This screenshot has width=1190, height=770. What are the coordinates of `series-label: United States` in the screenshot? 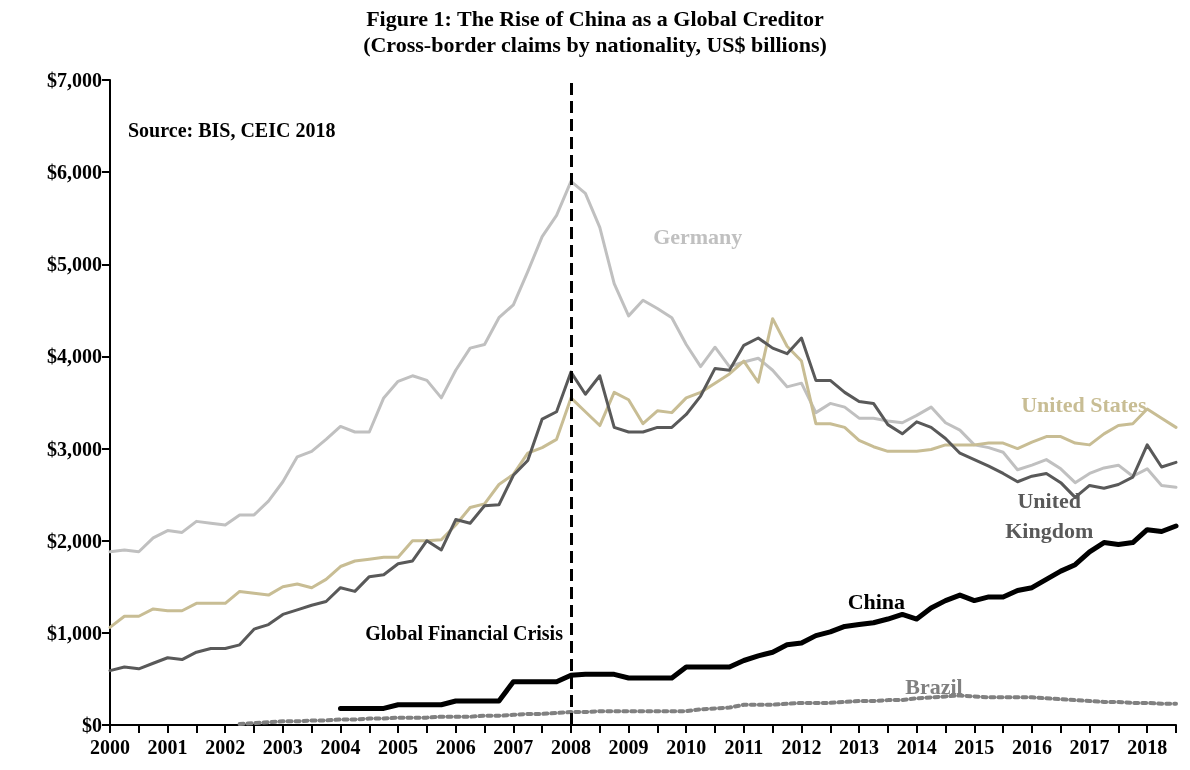 It's located at (1084, 404).